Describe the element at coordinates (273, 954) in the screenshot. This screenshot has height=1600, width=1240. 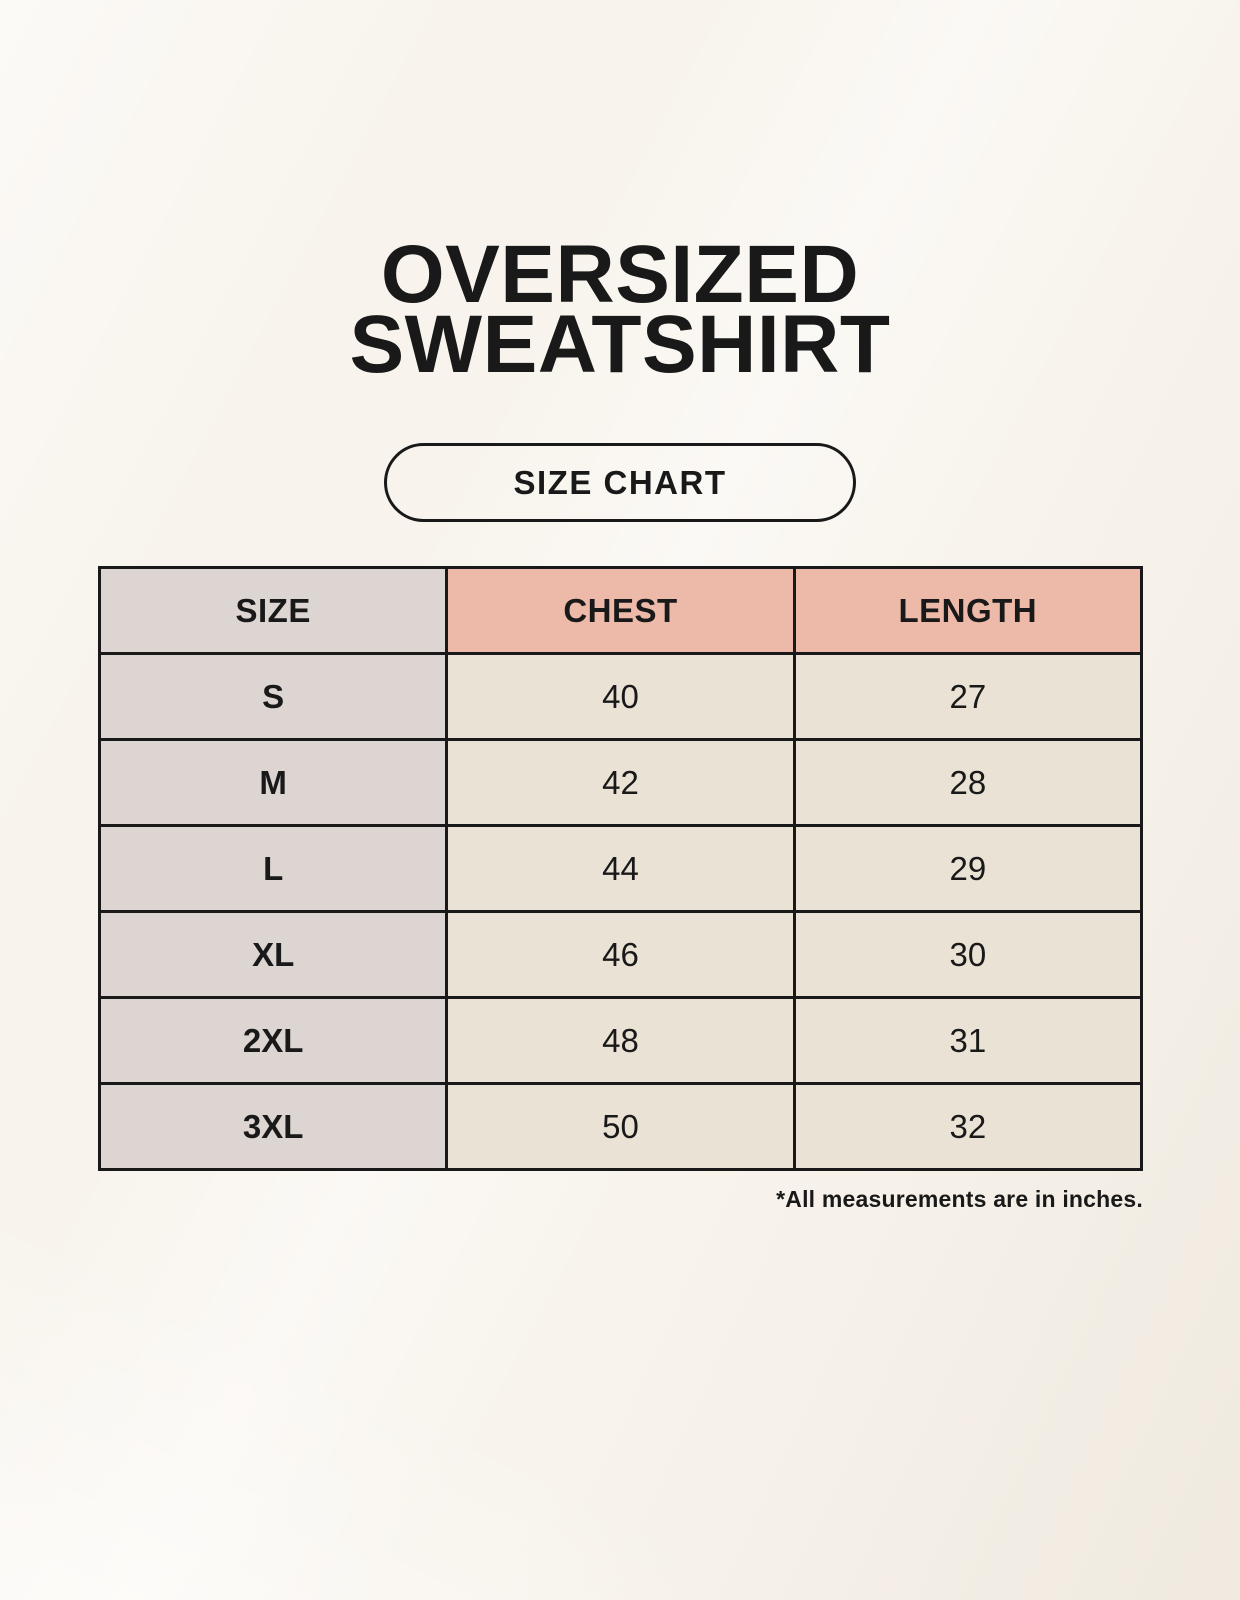
I see `size-cell: XL` at that location.